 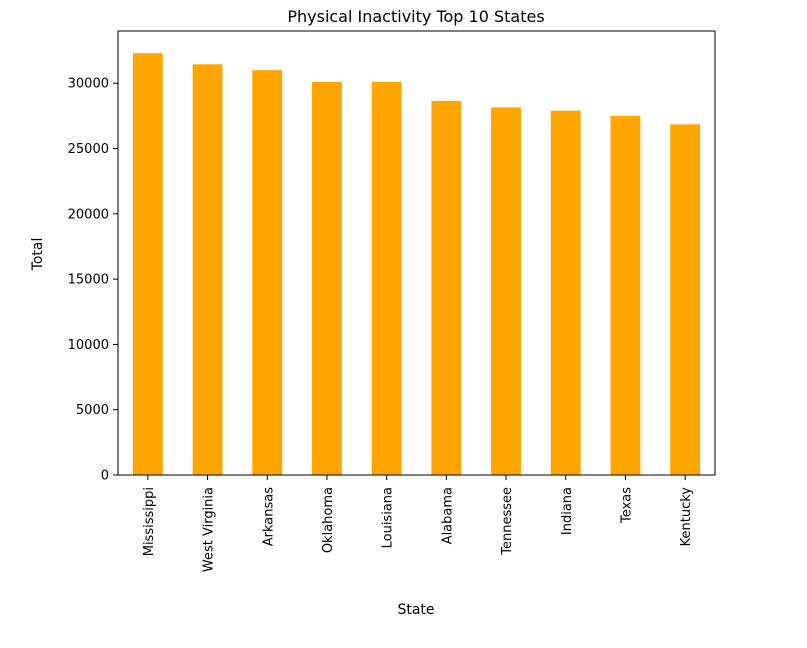 I want to click on bar-alabama, so click(x=446, y=288).